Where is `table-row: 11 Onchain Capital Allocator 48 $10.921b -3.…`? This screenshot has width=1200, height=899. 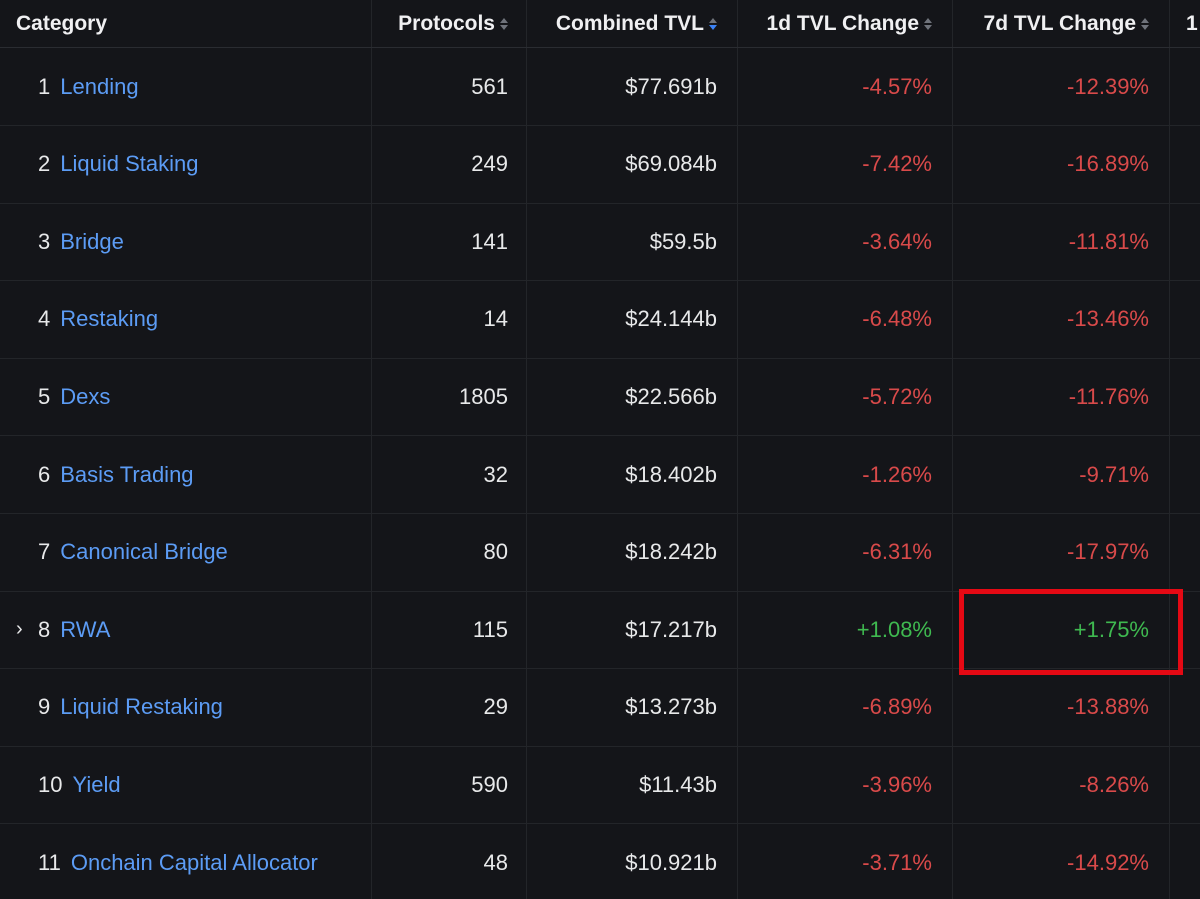
table-row: 11 Onchain Capital Allocator 48 $10.921b -3.… is located at coordinates (600, 861).